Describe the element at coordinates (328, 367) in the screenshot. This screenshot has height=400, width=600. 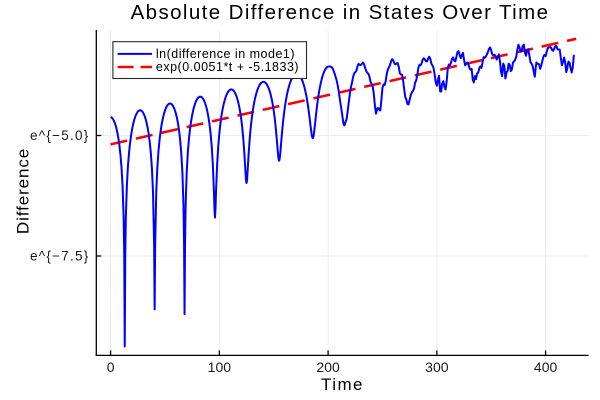
I see `svg-text: 200` at that location.